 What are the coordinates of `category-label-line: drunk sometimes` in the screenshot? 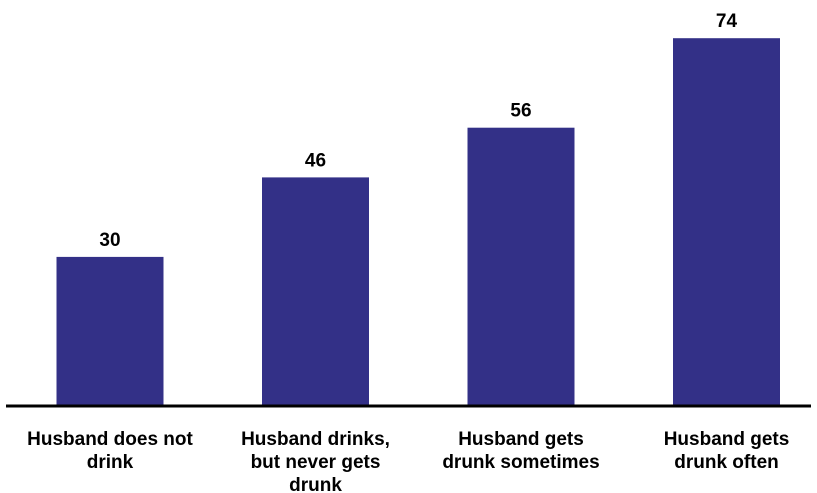 It's located at (520, 462).